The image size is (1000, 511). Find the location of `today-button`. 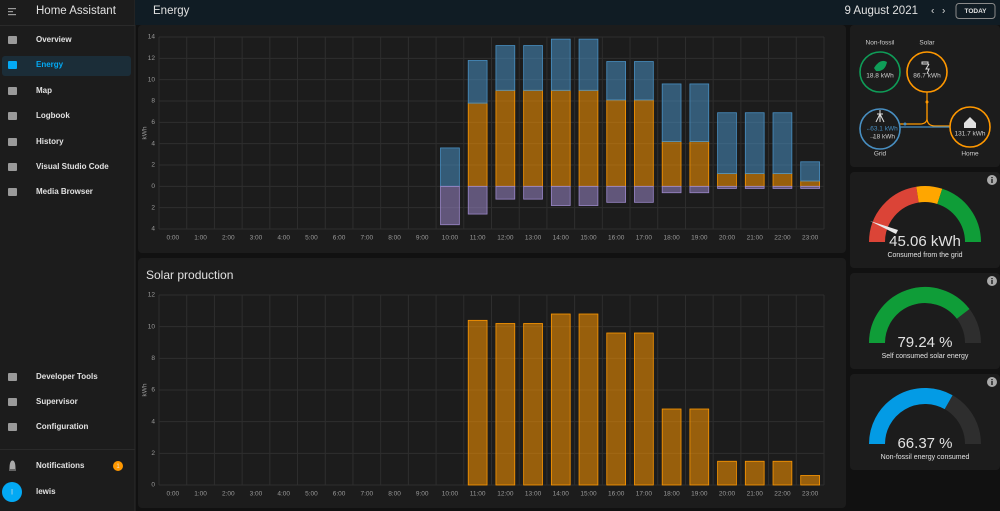

today-button is located at coordinates (975, 11).